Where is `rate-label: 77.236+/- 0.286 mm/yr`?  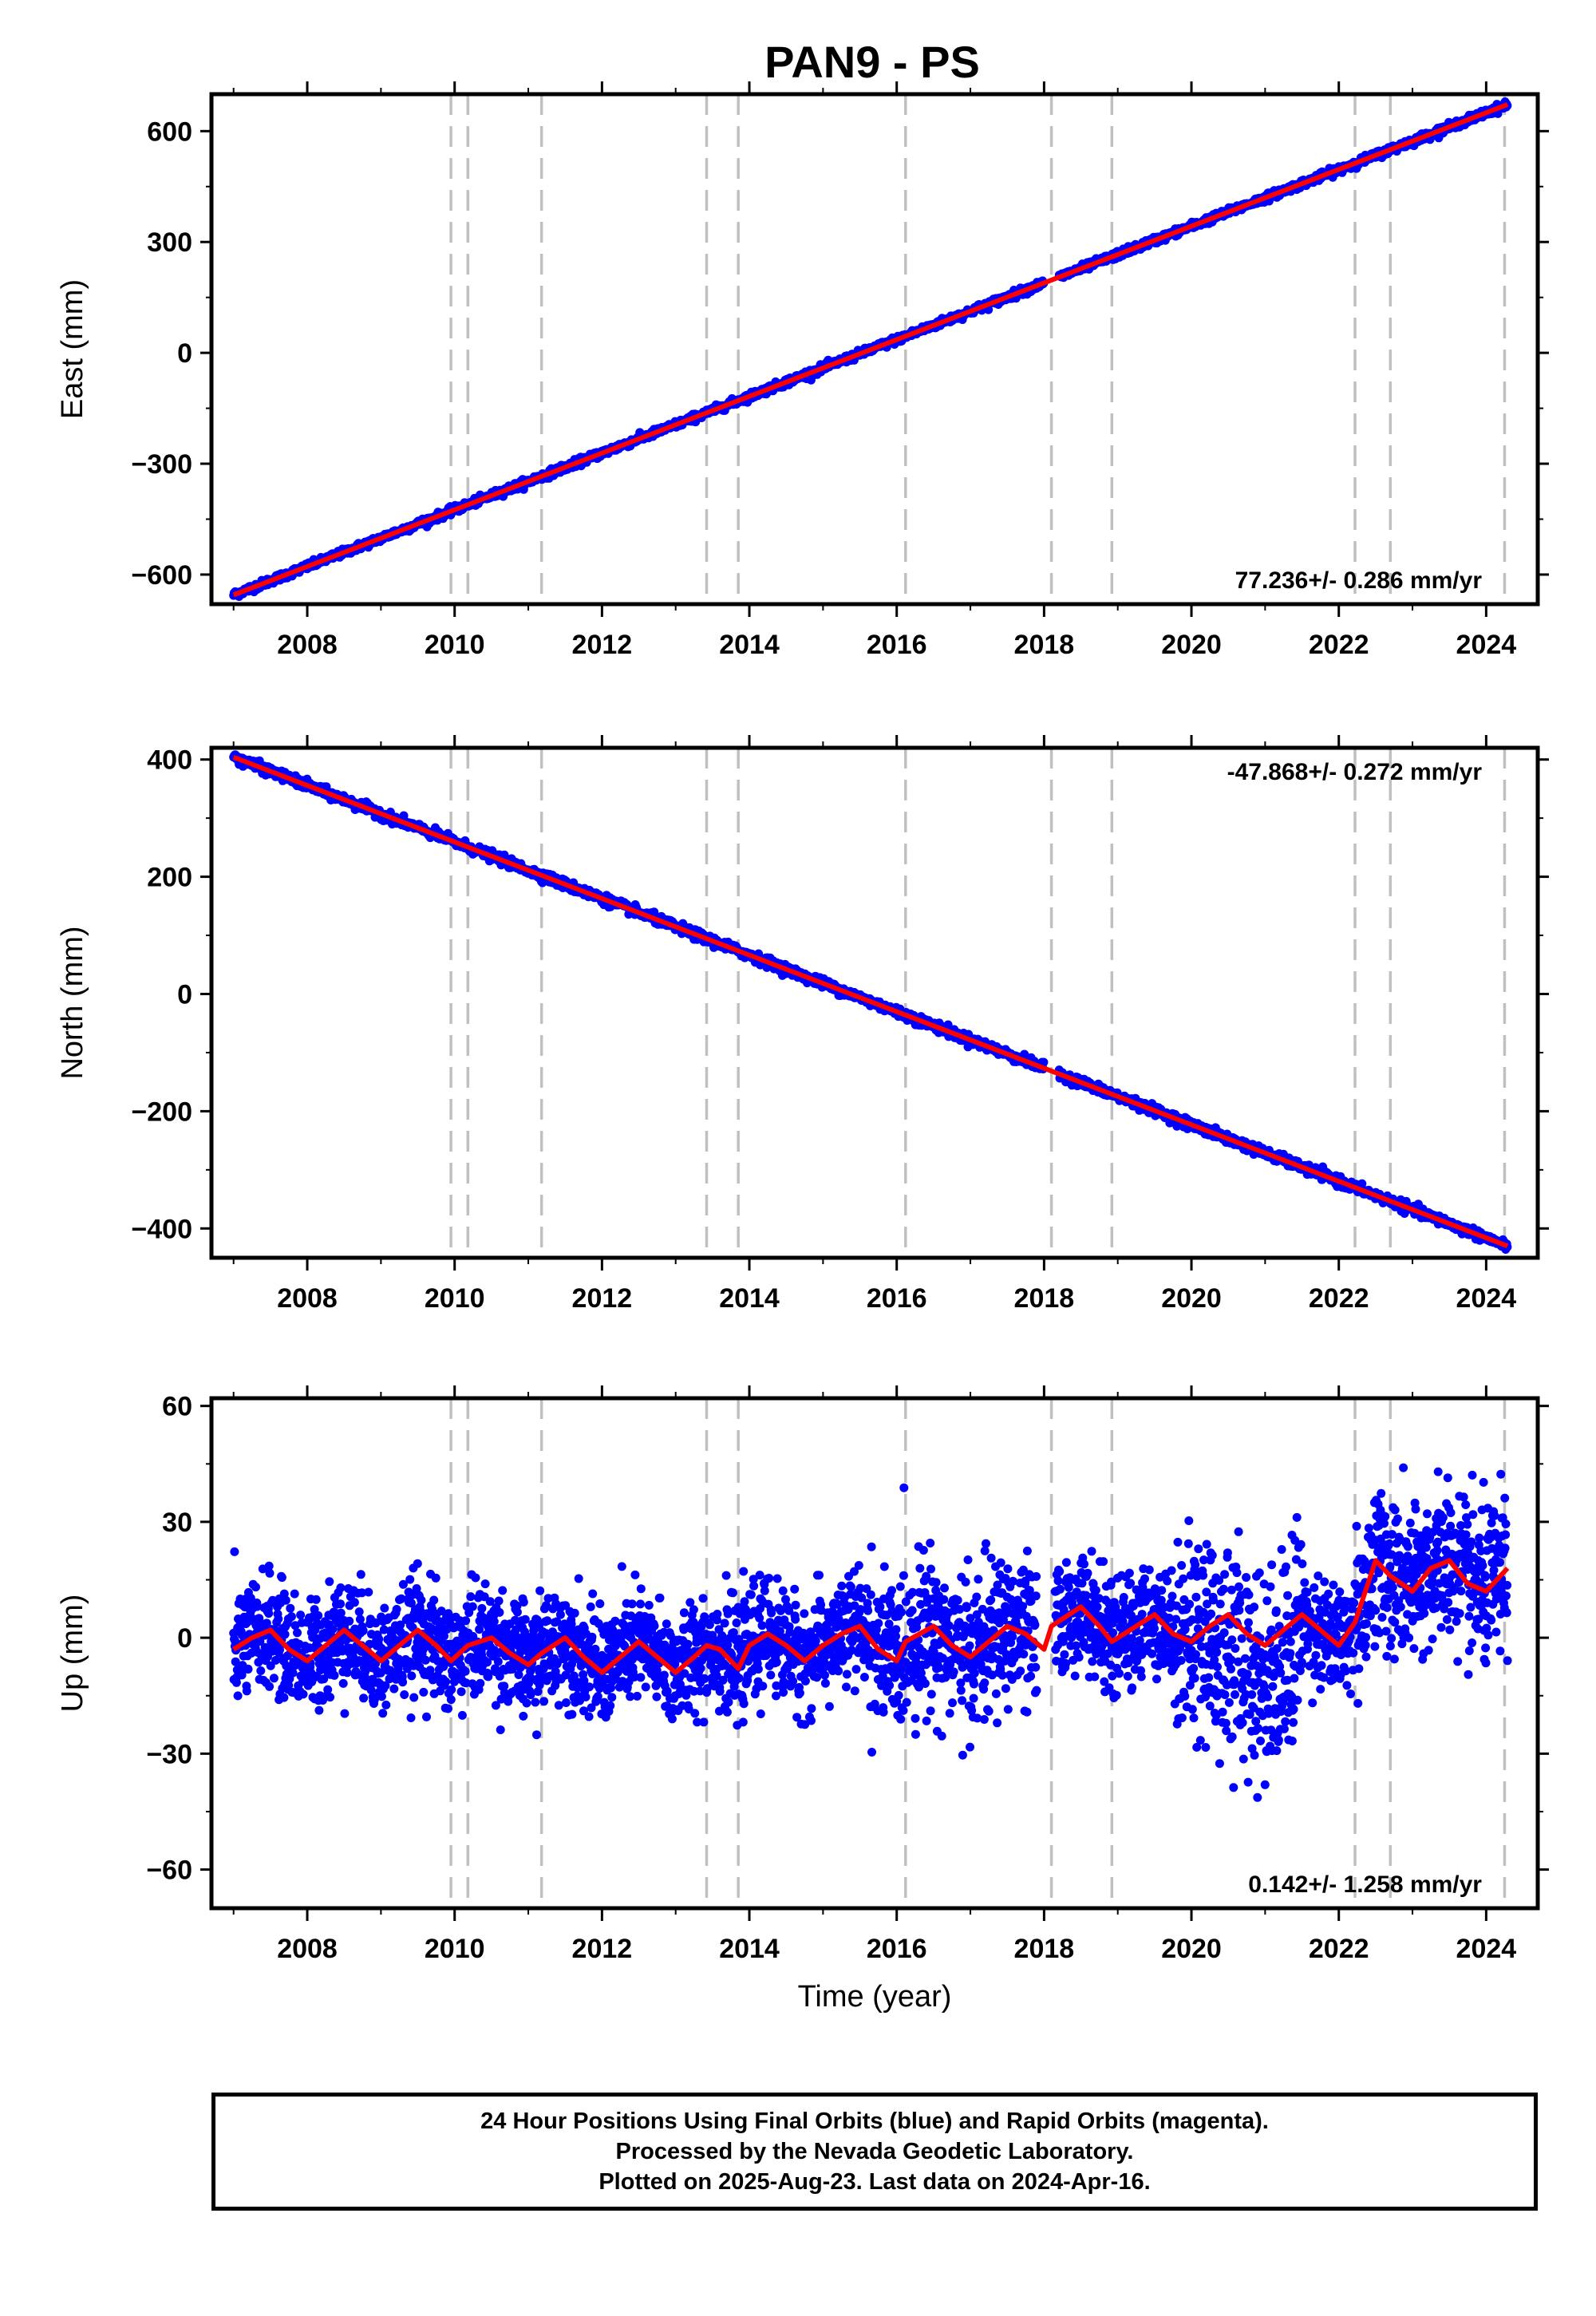 rate-label: 77.236+/- 0.286 mm/yr is located at coordinates (1359, 580).